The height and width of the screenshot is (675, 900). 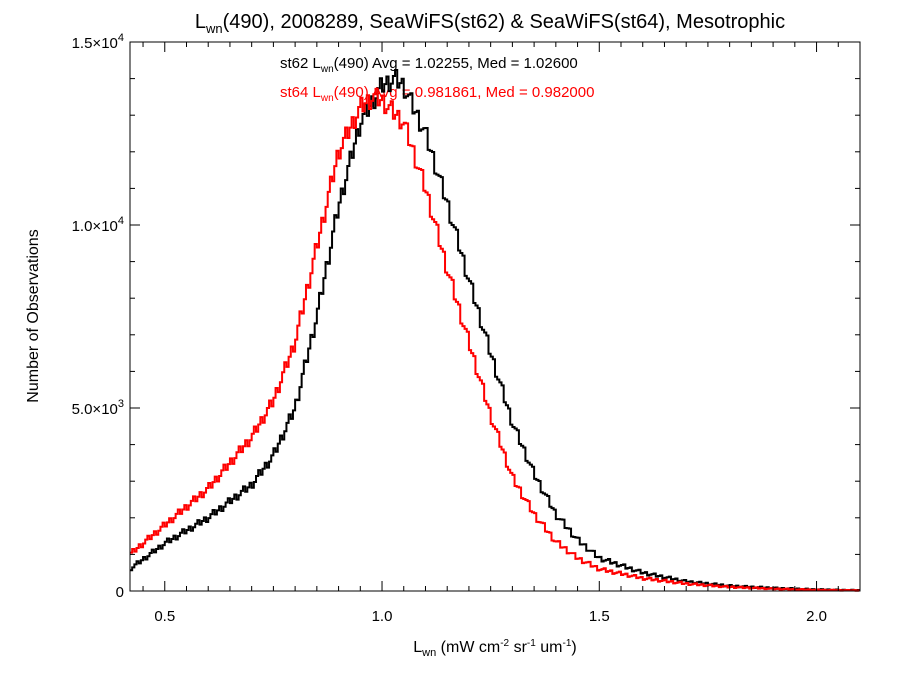 I want to click on x-axis-label: Lwn (mW cm-2 sr-1 um-1), so click(x=494, y=648).